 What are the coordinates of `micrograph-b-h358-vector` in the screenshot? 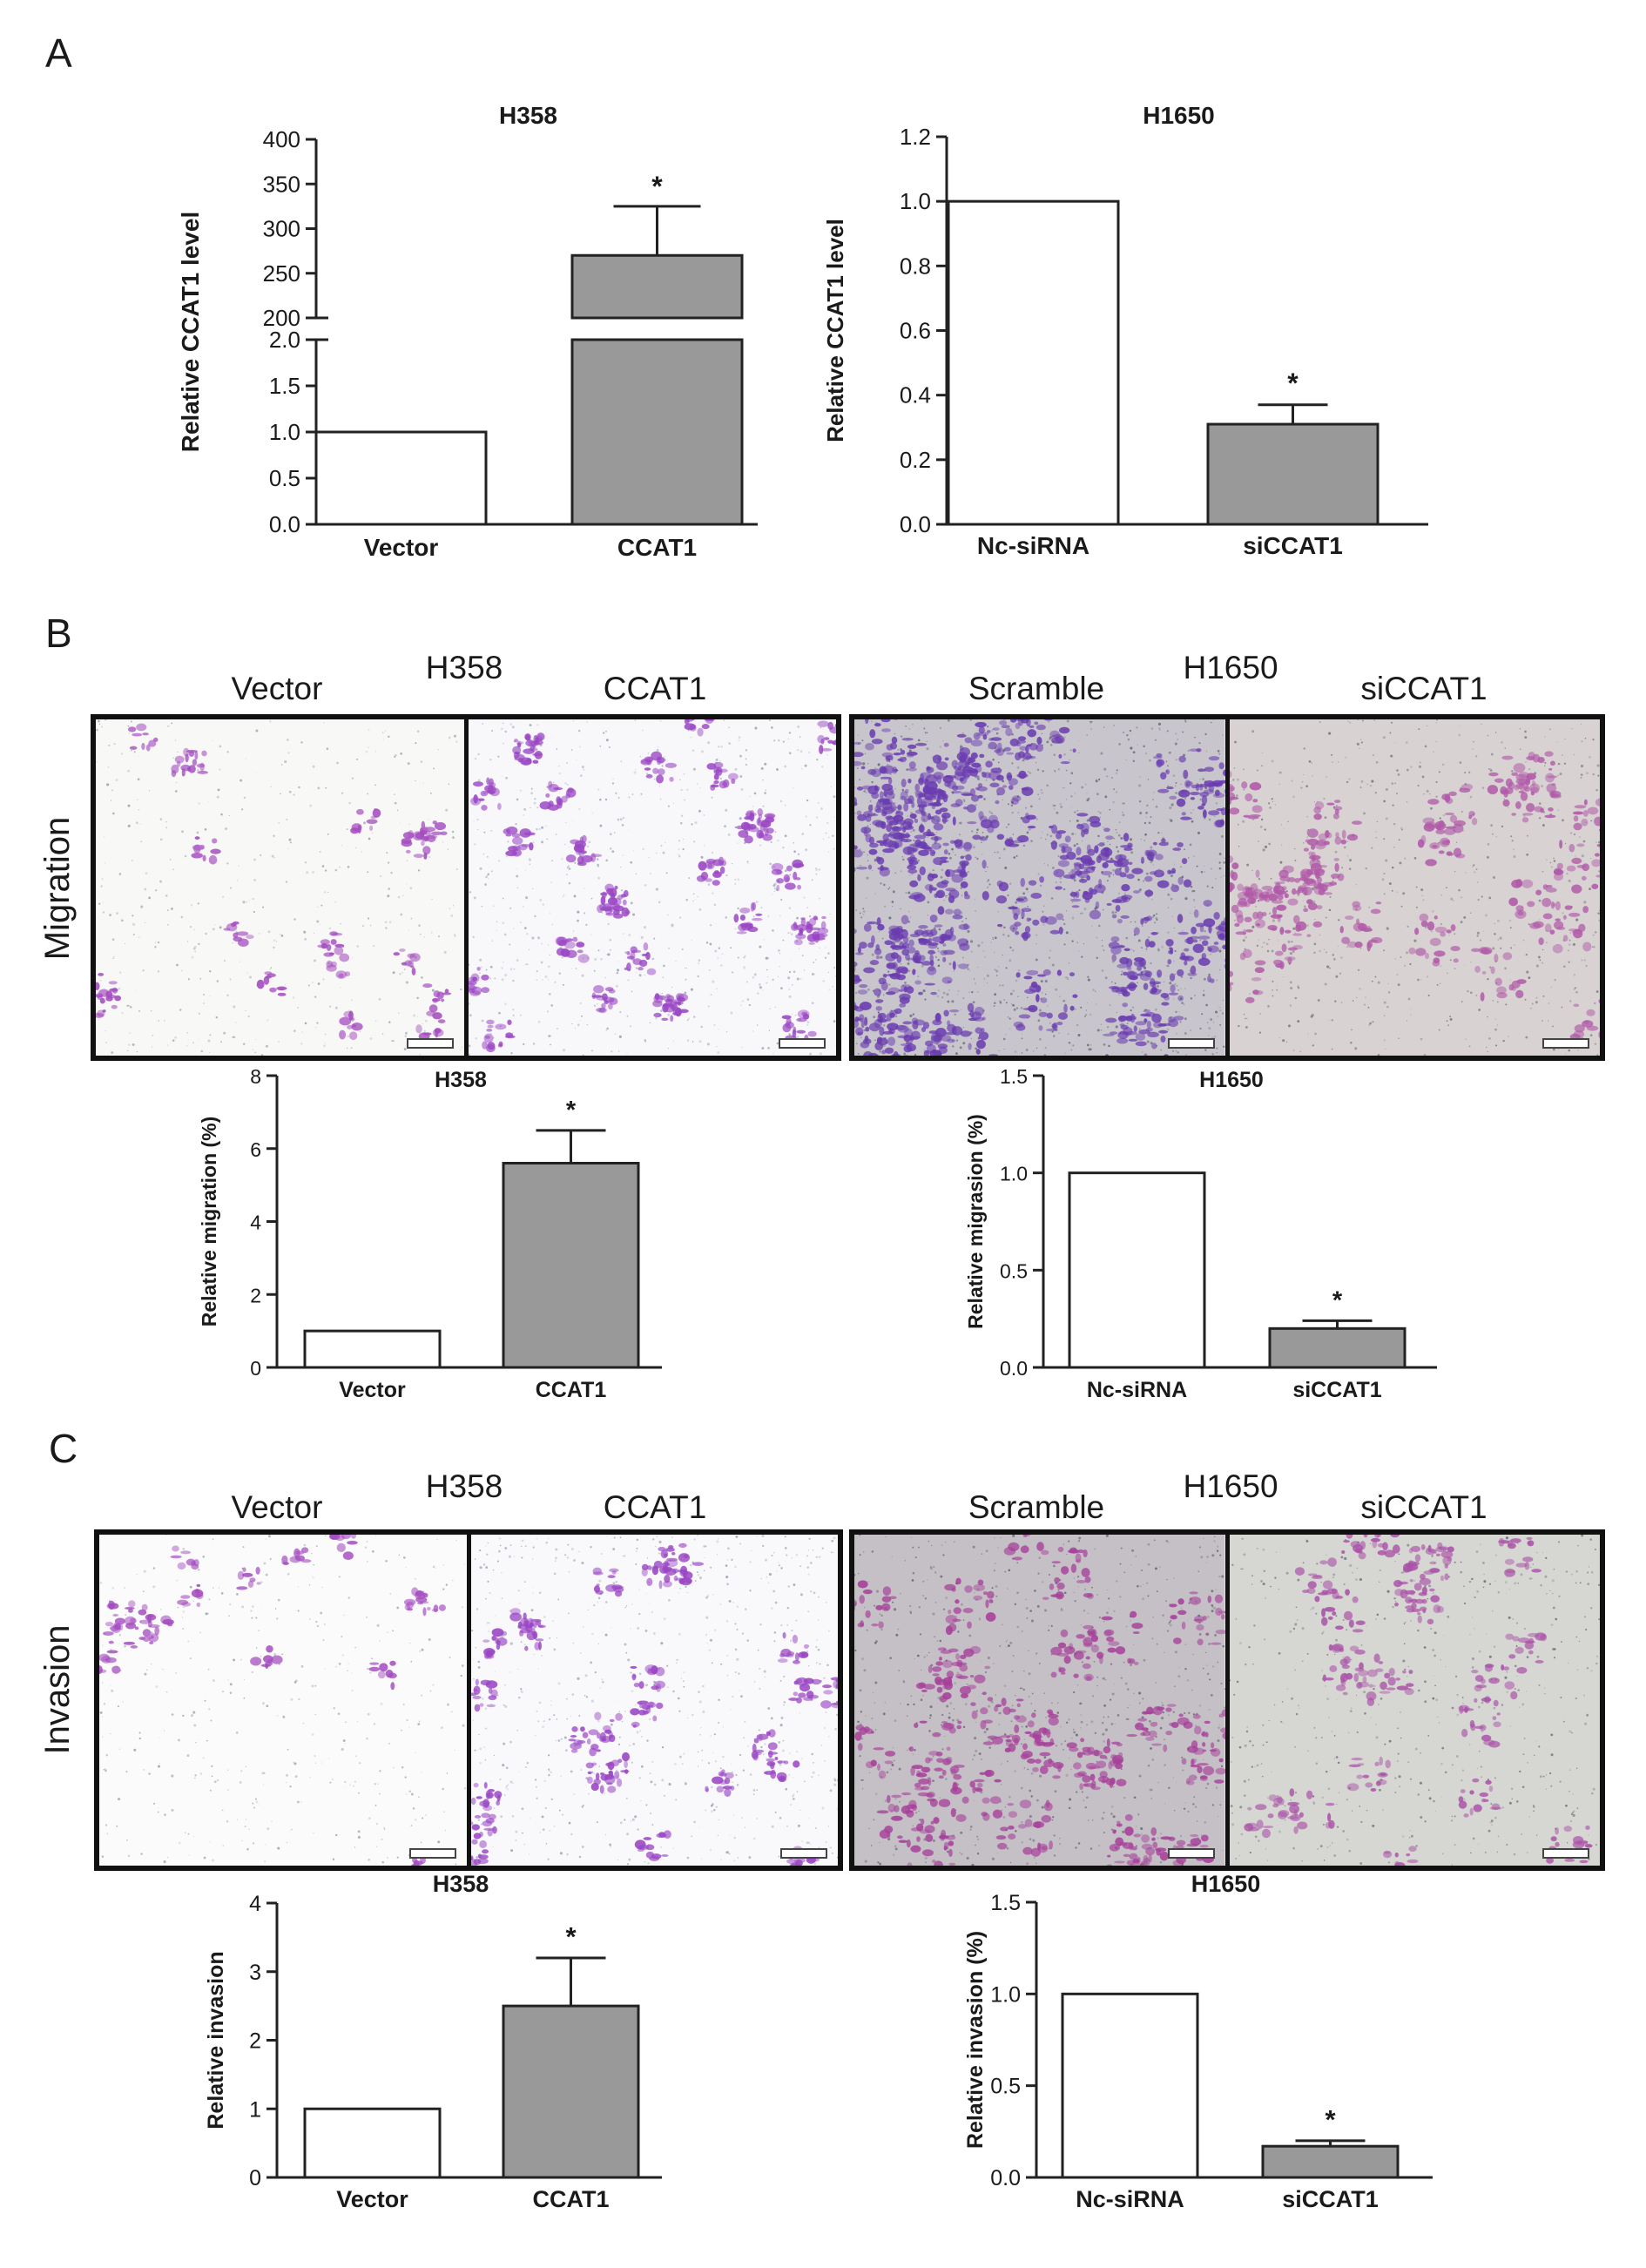 It's located at (280, 887).